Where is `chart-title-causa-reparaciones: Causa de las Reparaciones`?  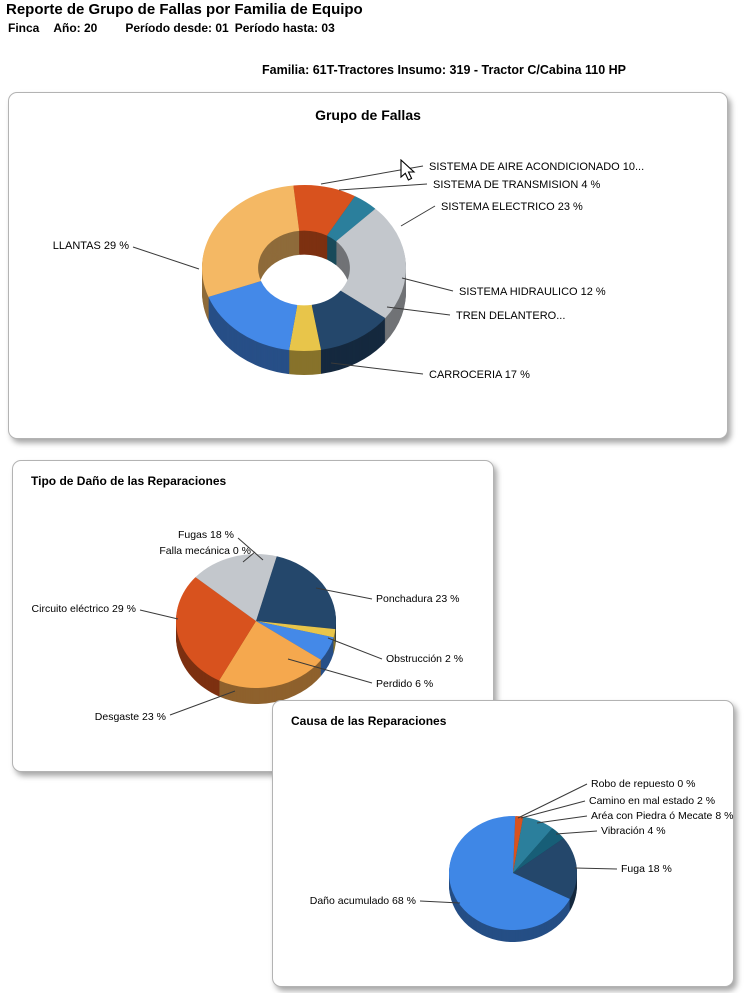 chart-title-causa-reparaciones: Causa de las Reparaciones is located at coordinates (369, 721).